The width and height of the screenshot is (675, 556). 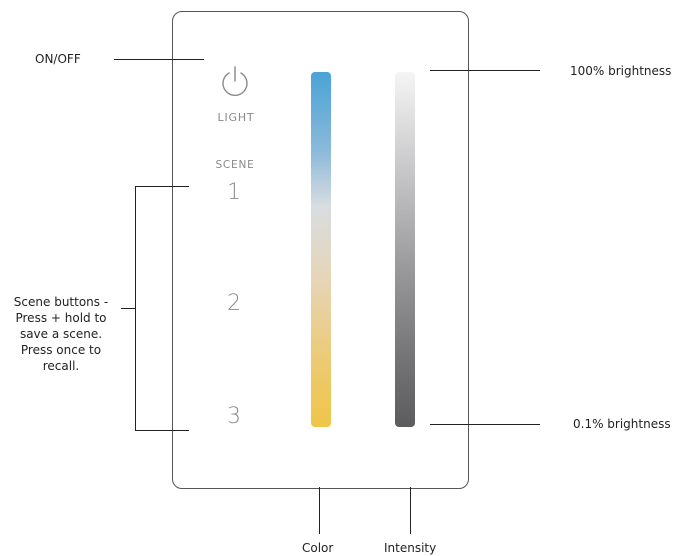 What do you see at coordinates (485, 424) in the screenshot?
I see `brightness-min-leader` at bounding box center [485, 424].